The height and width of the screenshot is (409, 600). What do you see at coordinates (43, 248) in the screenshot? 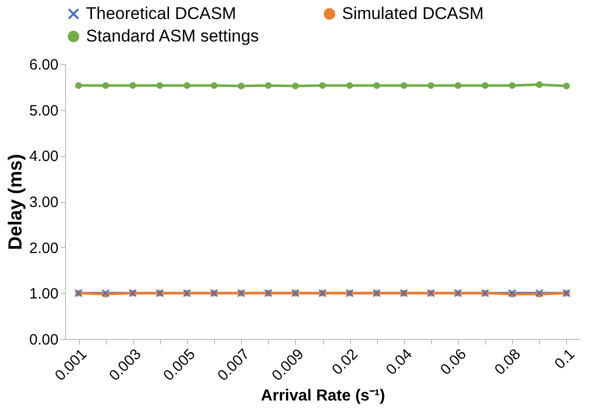
I see `y-tick-label: 2.00` at bounding box center [43, 248].